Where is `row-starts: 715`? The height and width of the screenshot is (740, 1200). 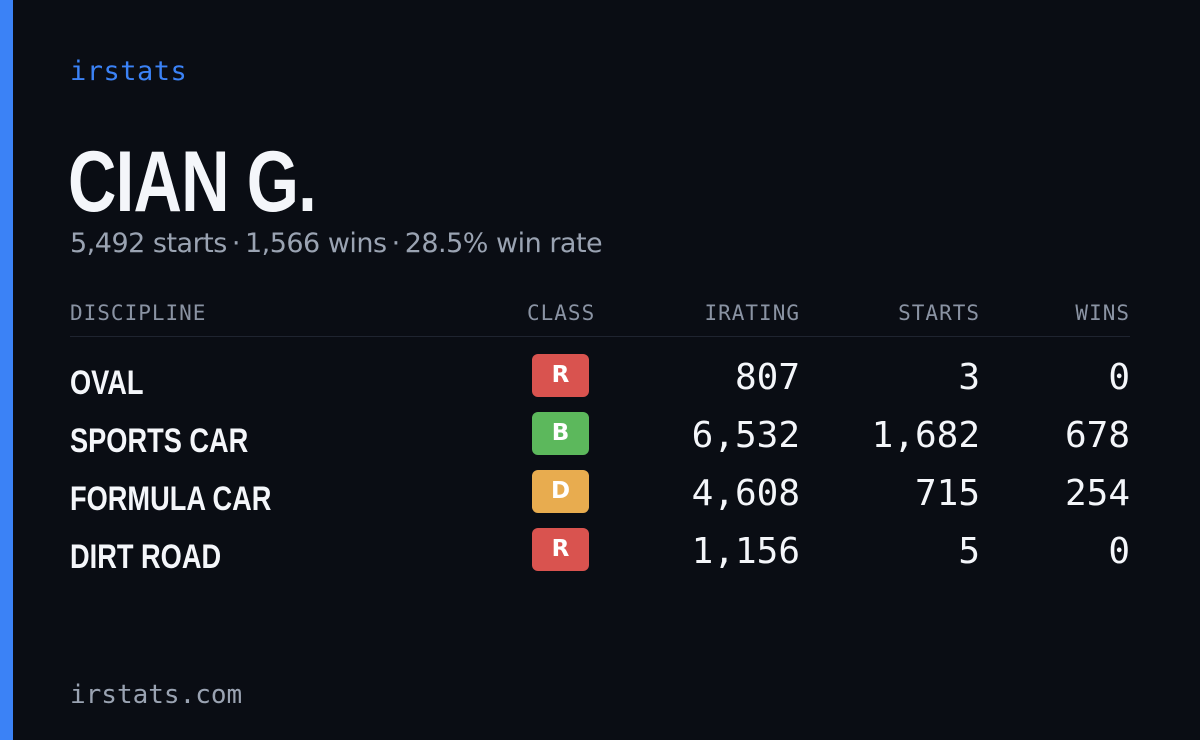 row-starts: 715 is located at coordinates (947, 493).